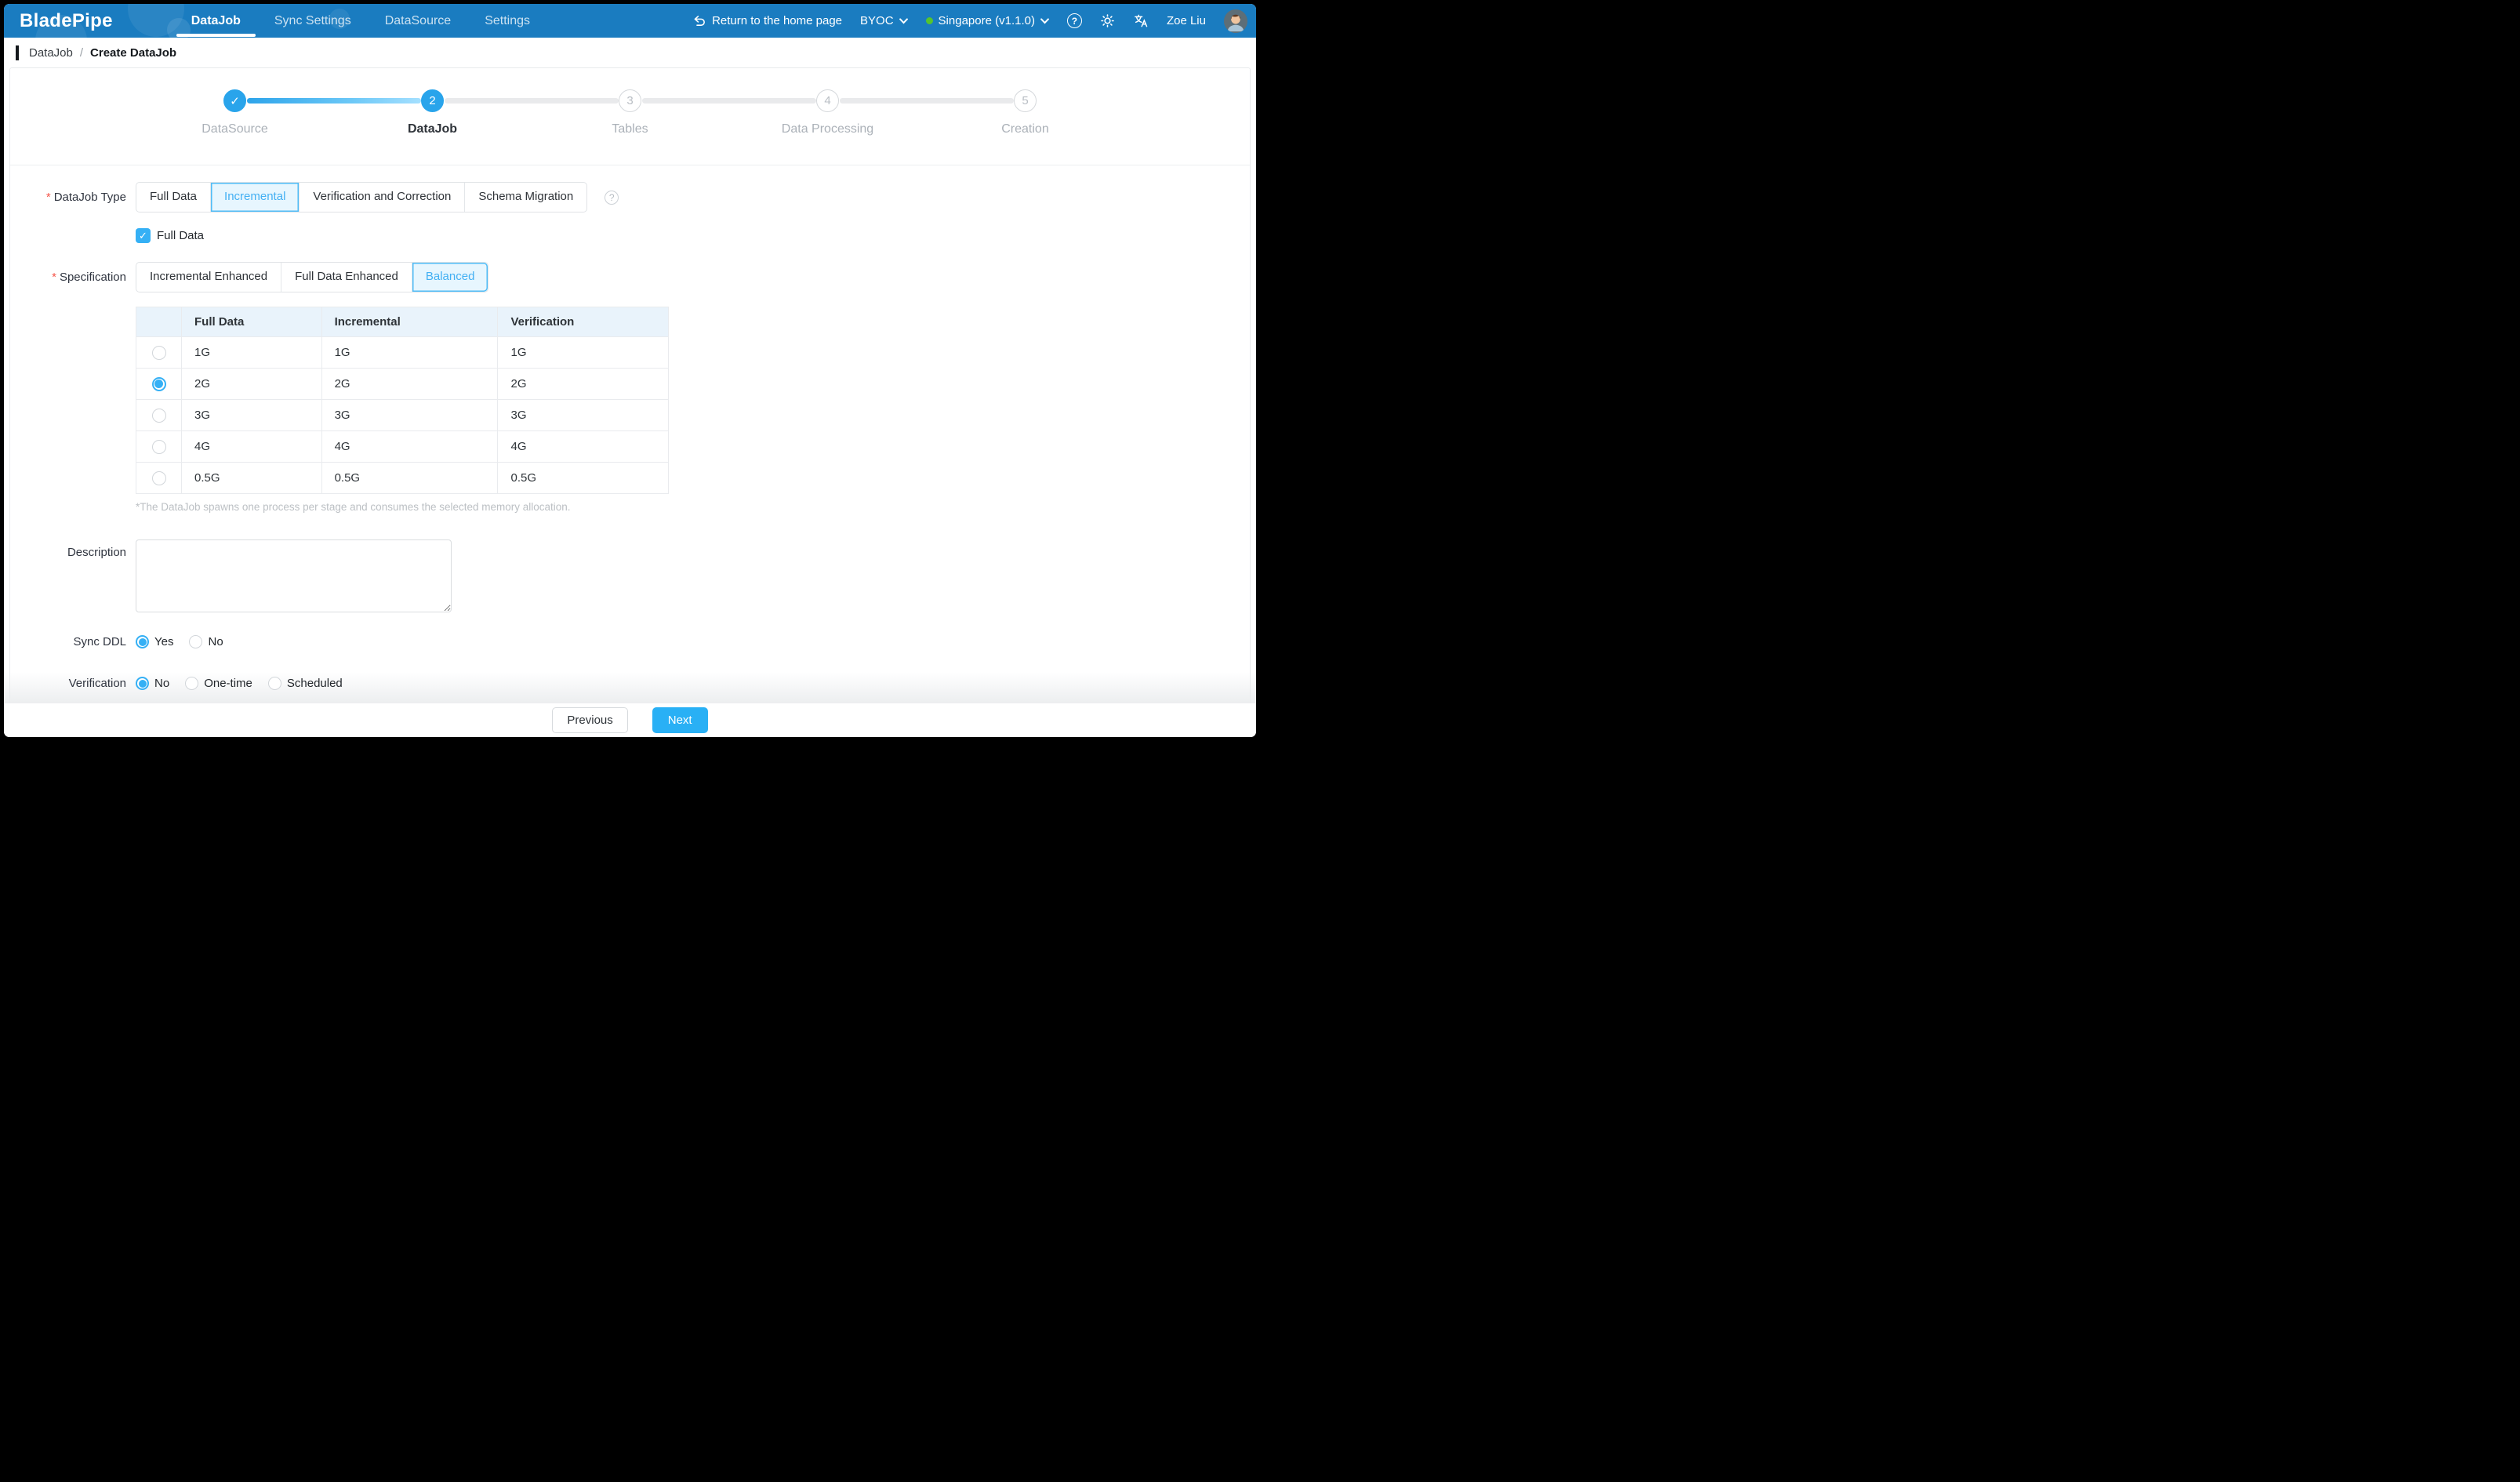  What do you see at coordinates (402, 478) in the screenshot?
I see `spec-row-05g: 0.5G 0.5G 0.5G` at bounding box center [402, 478].